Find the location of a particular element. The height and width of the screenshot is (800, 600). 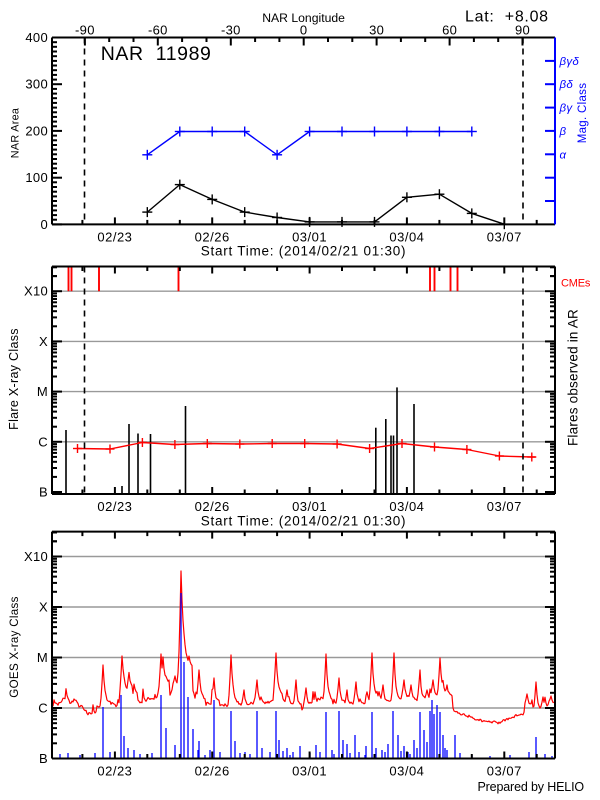

svg-text: Mag. Class is located at coordinates (583, 113).